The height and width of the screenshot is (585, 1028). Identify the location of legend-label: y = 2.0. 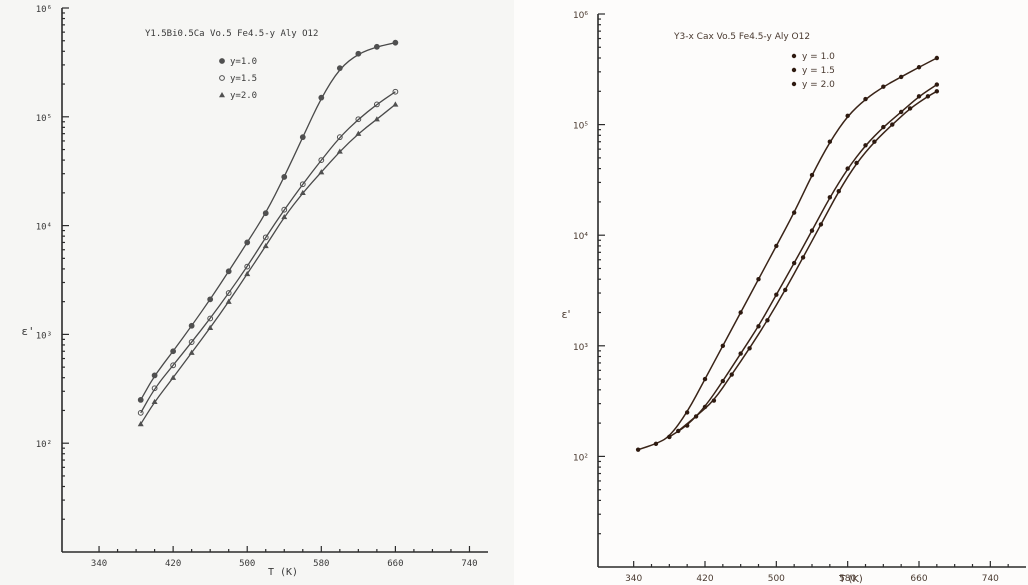
(818, 85).